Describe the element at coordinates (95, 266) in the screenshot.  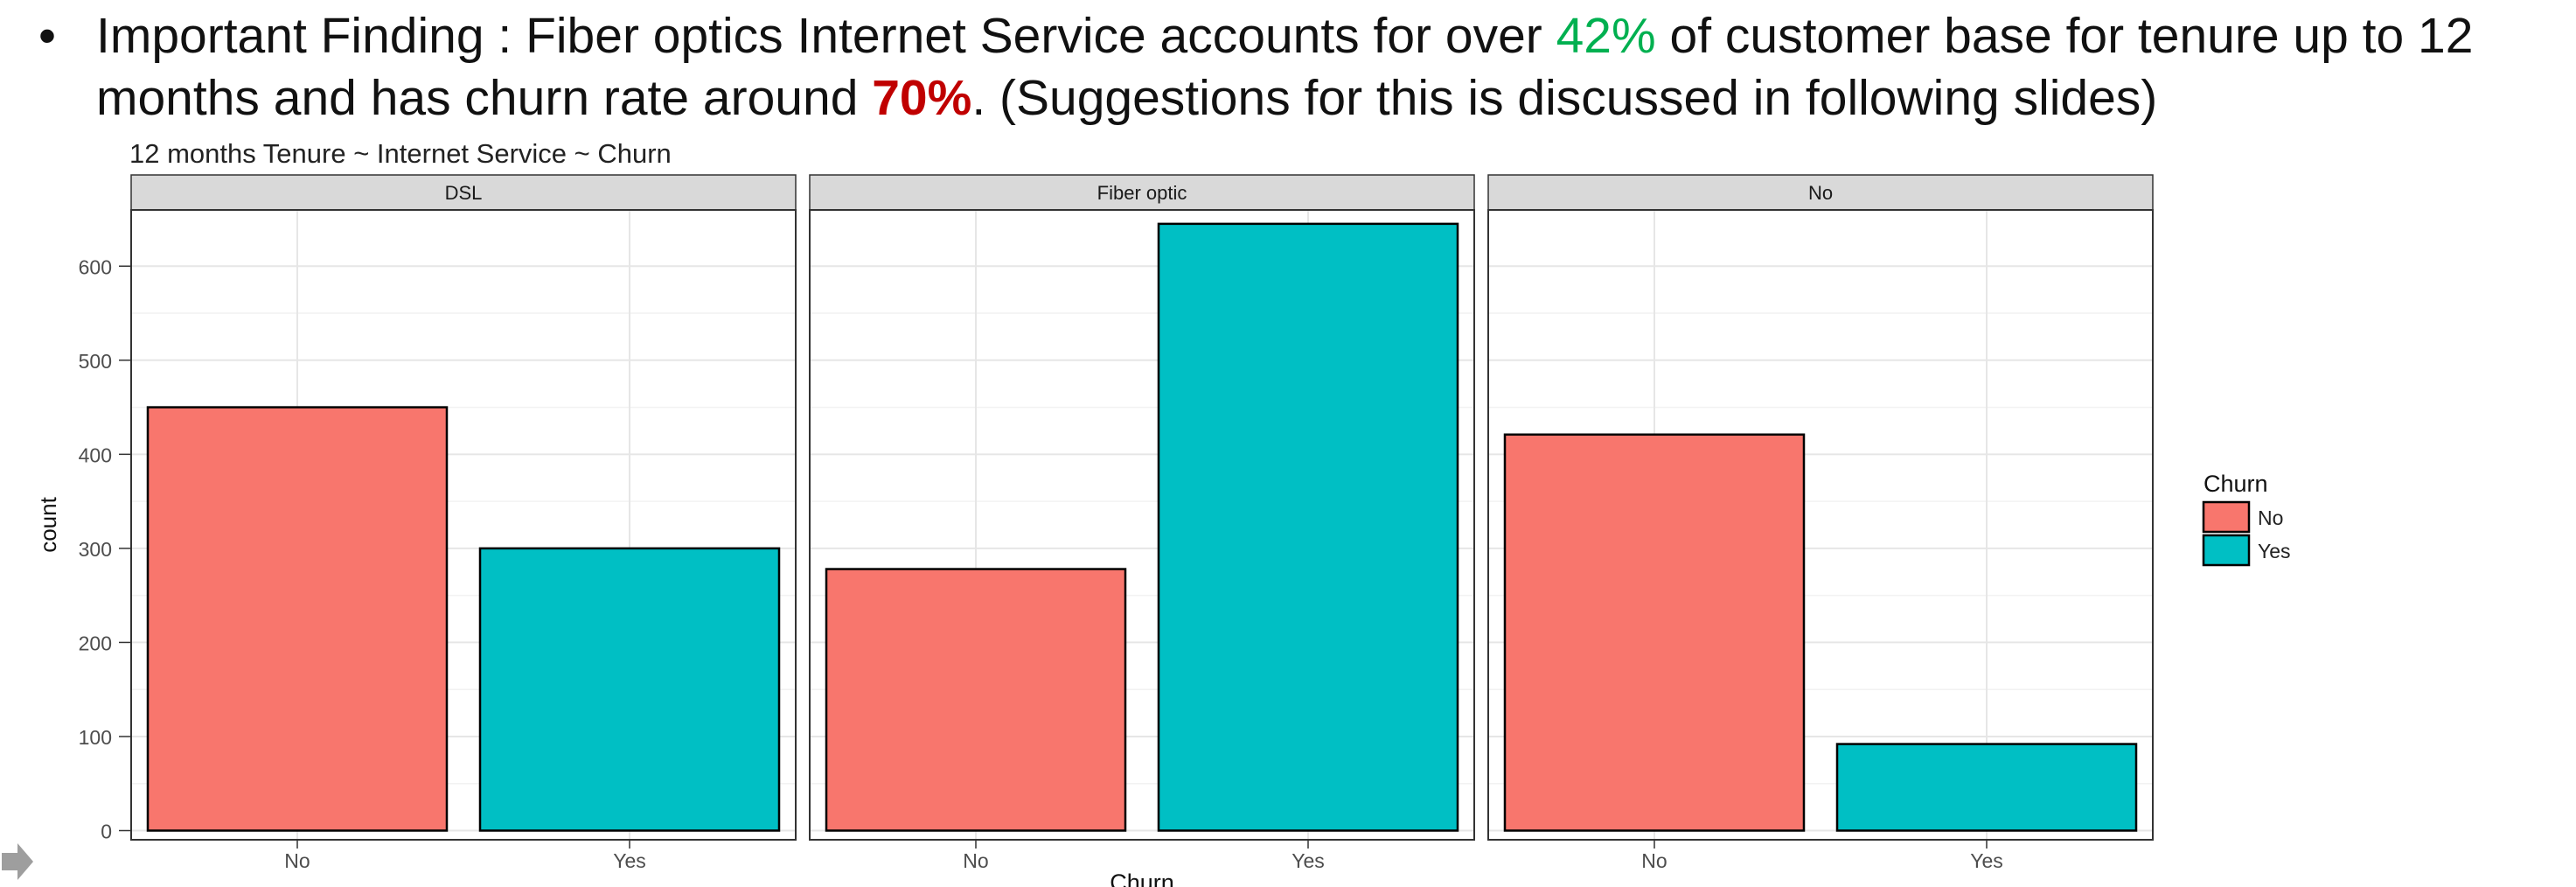
I see `y-tick-label: 600` at that location.